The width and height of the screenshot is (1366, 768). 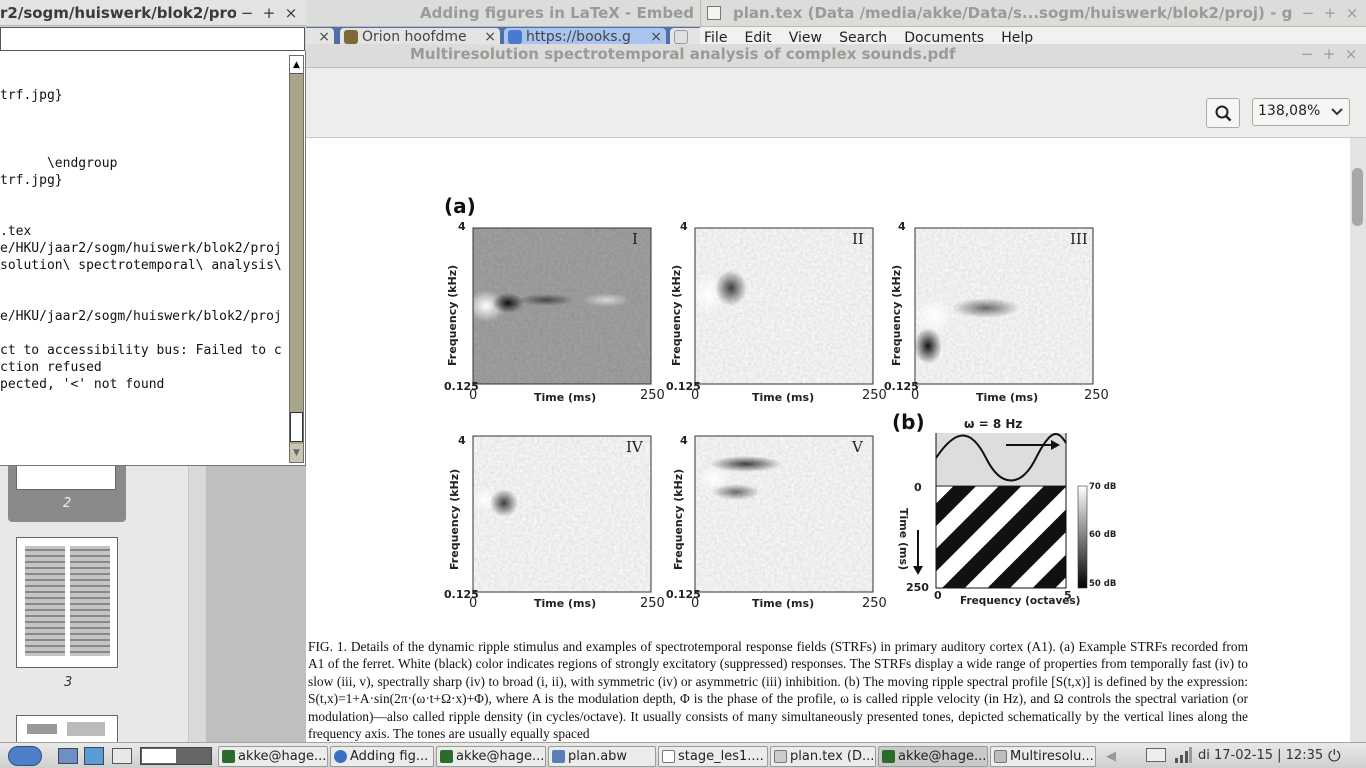 I want to click on menu-file: File, so click(x=716, y=38).